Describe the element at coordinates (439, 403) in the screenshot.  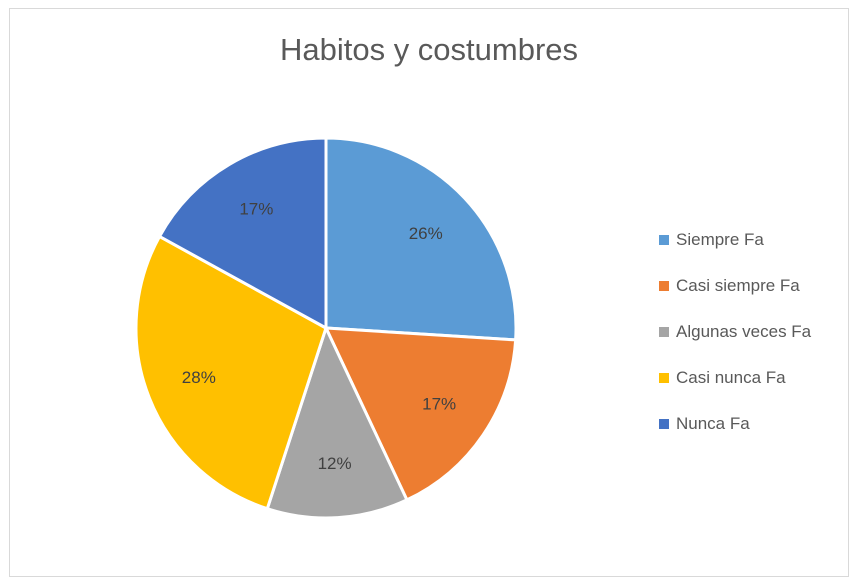
I see `data-label-casi-siempre-fa: 17%` at that location.